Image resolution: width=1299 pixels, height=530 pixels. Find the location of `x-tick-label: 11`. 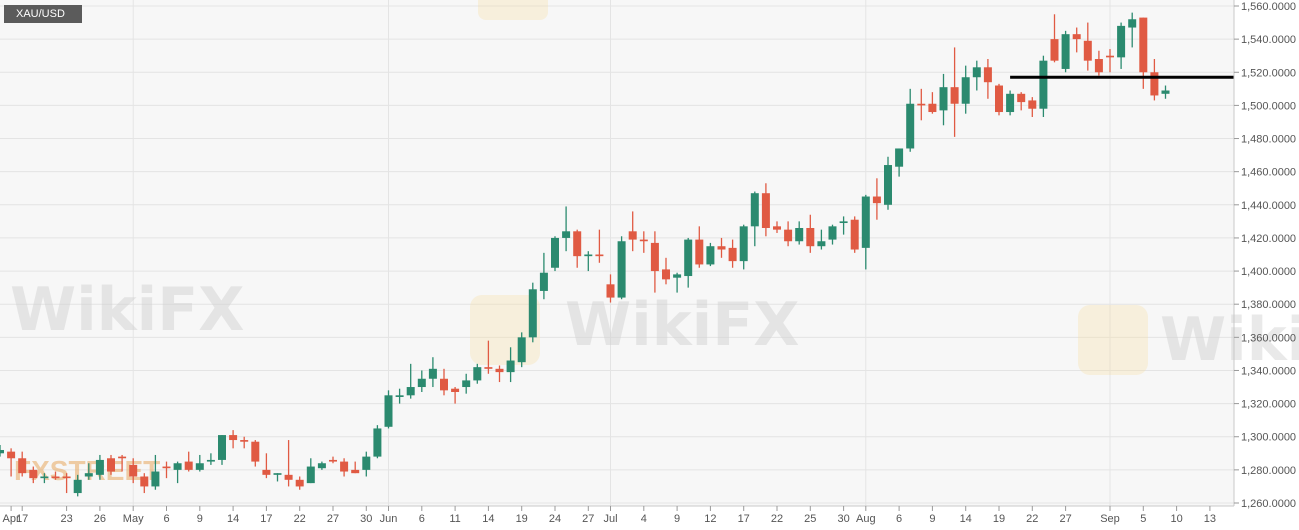

x-tick-label: 11 is located at coordinates (454, 519).